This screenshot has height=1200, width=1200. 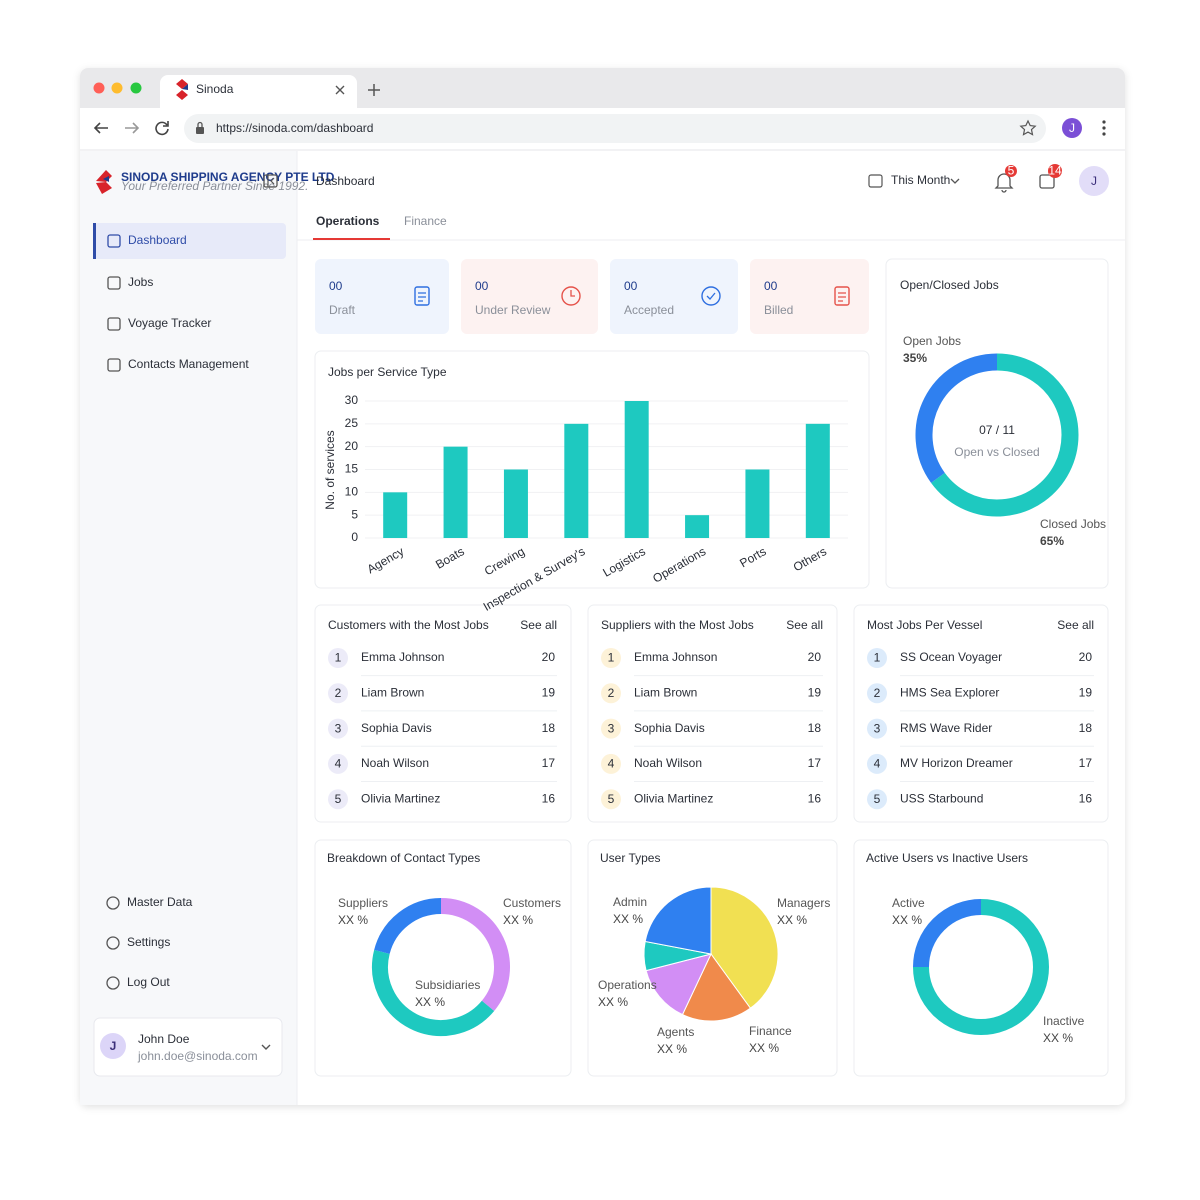 I want to click on back-button, so click(x=100, y=128).